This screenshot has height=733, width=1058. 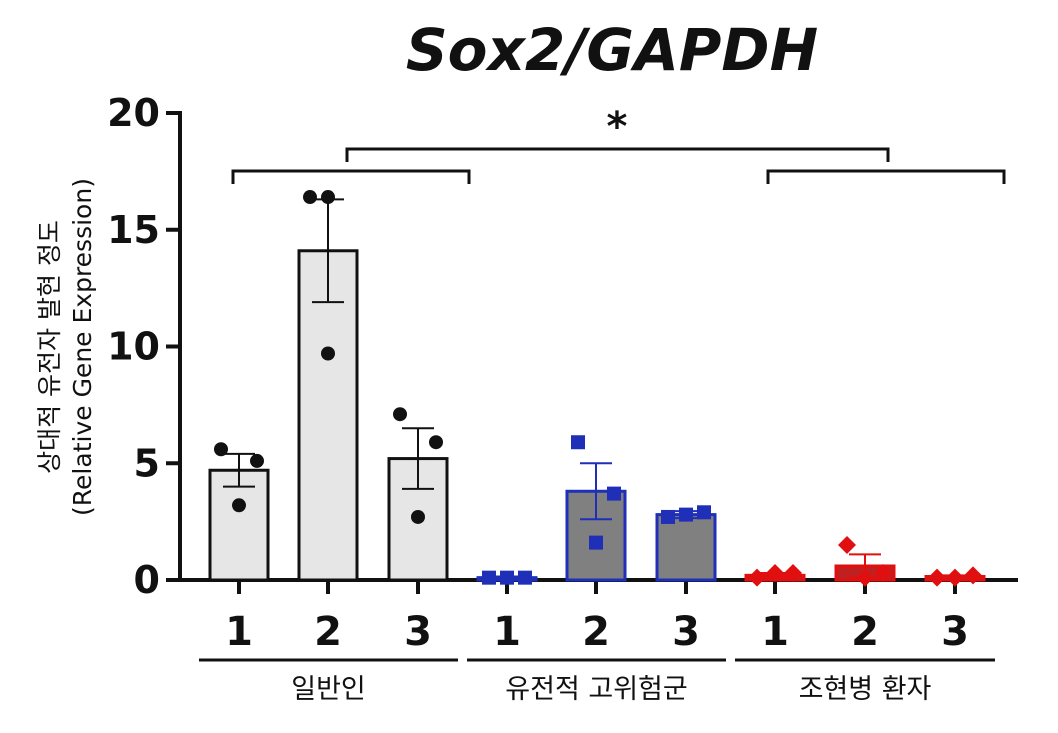 What do you see at coordinates (147, 463) in the screenshot?
I see `y-tick-label: 5` at bounding box center [147, 463].